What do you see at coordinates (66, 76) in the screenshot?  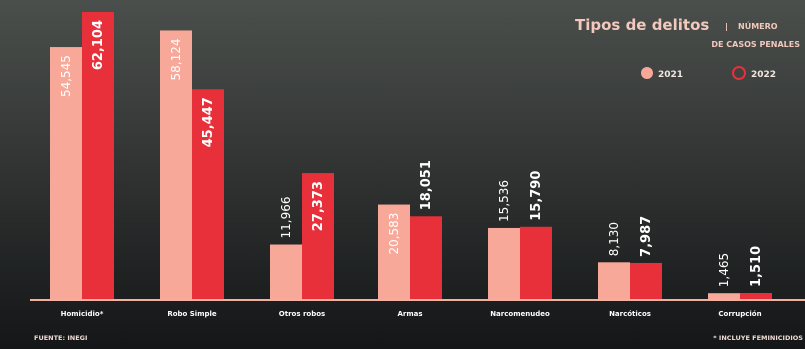 I see `value-label-2021-1: 54,545` at bounding box center [66, 76].